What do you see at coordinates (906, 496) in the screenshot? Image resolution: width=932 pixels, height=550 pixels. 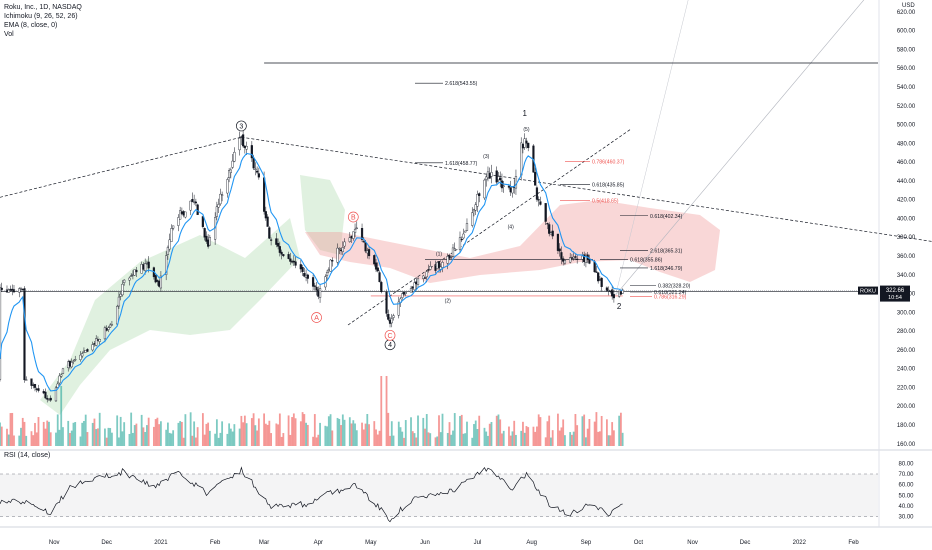 I see `rsi-tick-label: 50.00` at bounding box center [906, 496].